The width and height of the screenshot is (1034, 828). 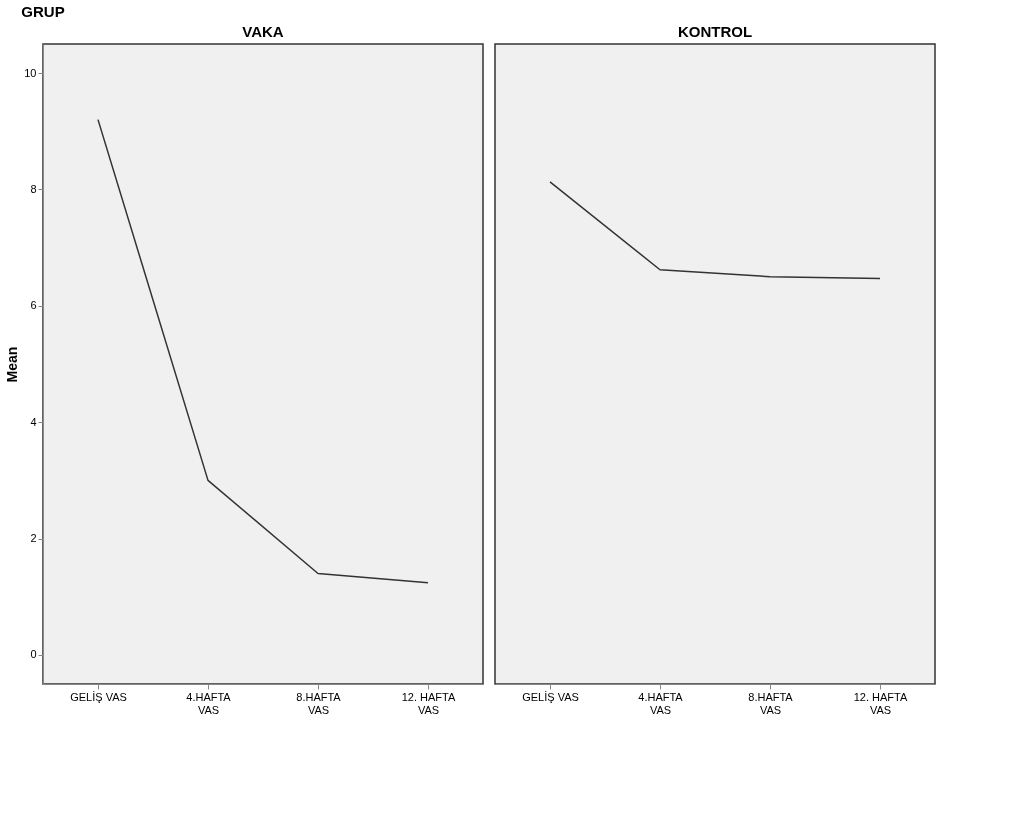 What do you see at coordinates (33, 305) in the screenshot?
I see `y-tick-label: 6` at bounding box center [33, 305].